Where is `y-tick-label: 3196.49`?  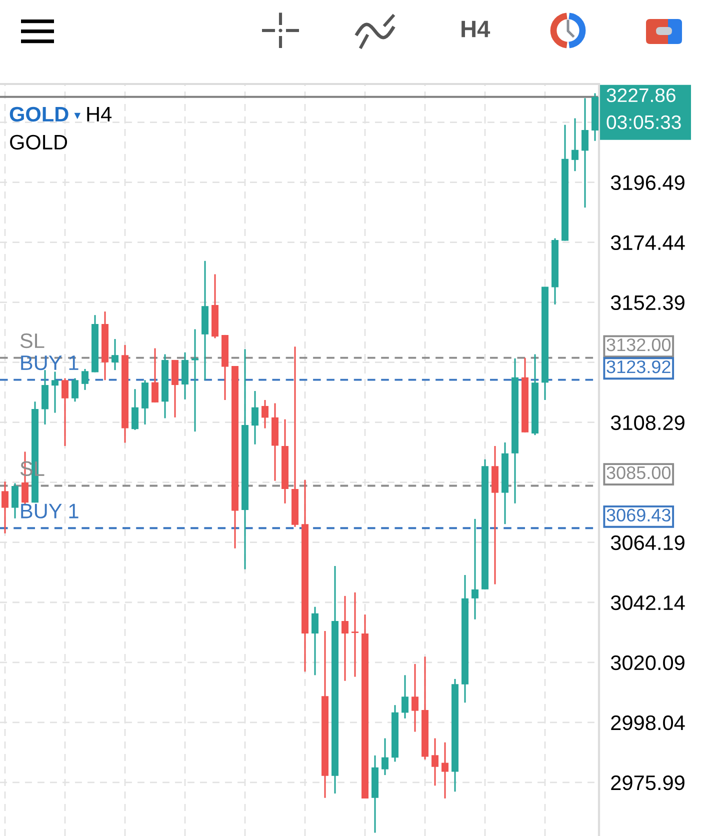 y-tick-label: 3196.49 is located at coordinates (647, 182).